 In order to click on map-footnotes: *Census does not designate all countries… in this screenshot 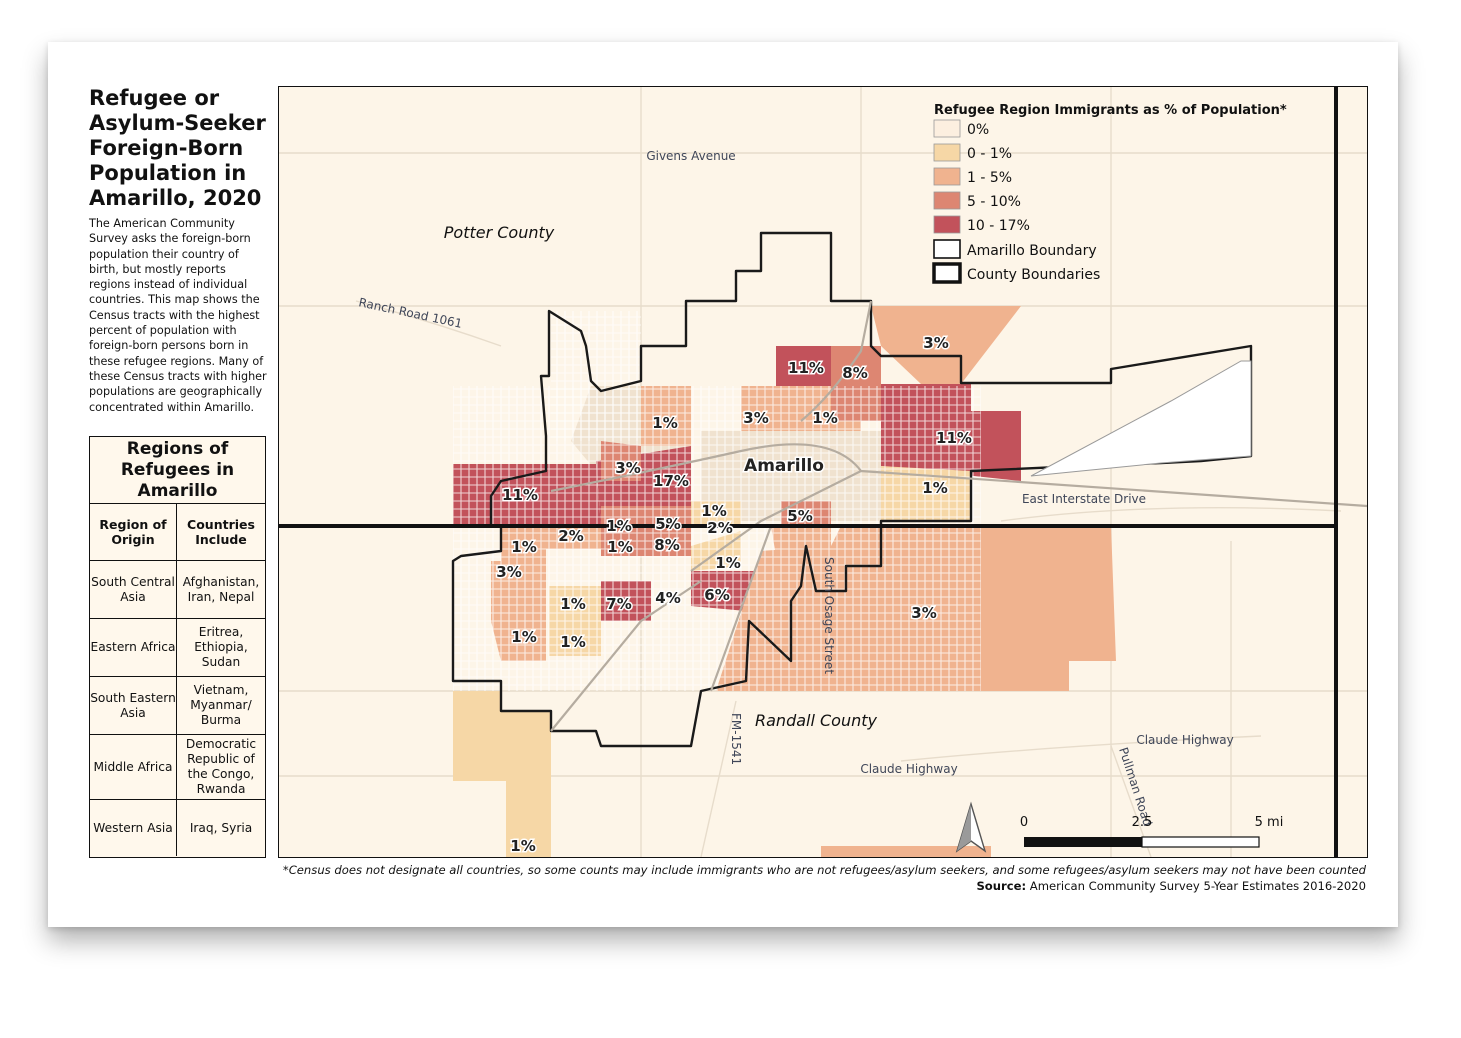, I will do `click(824, 878)`.